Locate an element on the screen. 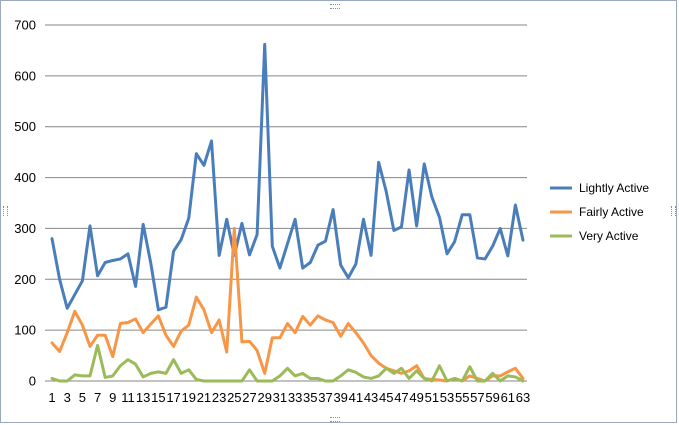 This screenshot has height=425, width=679. x-tick-label: 23 is located at coordinates (219, 397).